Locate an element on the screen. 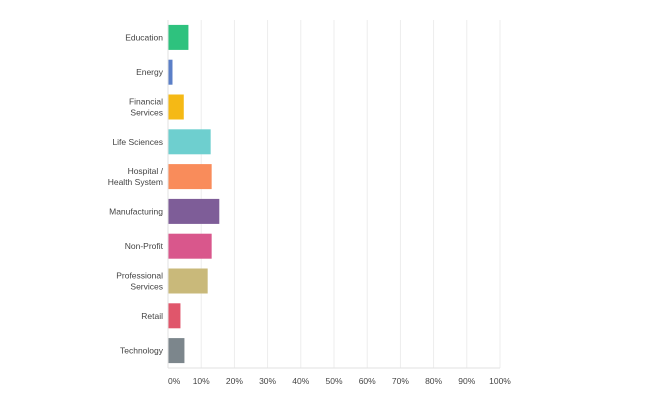 The image size is (648, 412). x-tick-label-0: 0% is located at coordinates (174, 381).